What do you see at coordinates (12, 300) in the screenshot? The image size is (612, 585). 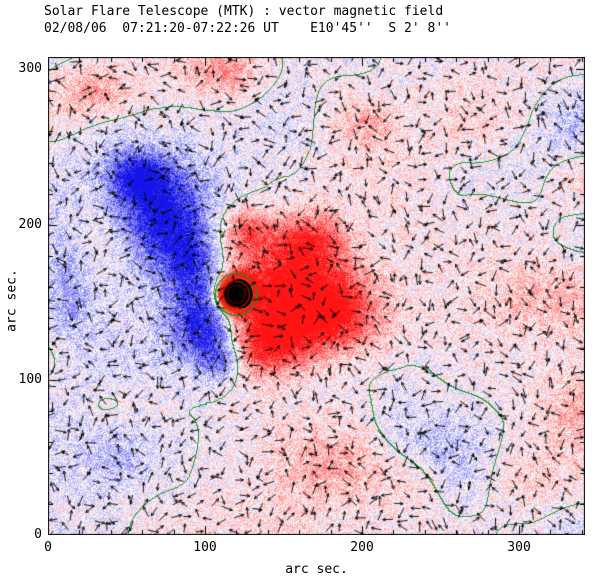 I see `y-axis-label: arc sec.` at bounding box center [12, 300].